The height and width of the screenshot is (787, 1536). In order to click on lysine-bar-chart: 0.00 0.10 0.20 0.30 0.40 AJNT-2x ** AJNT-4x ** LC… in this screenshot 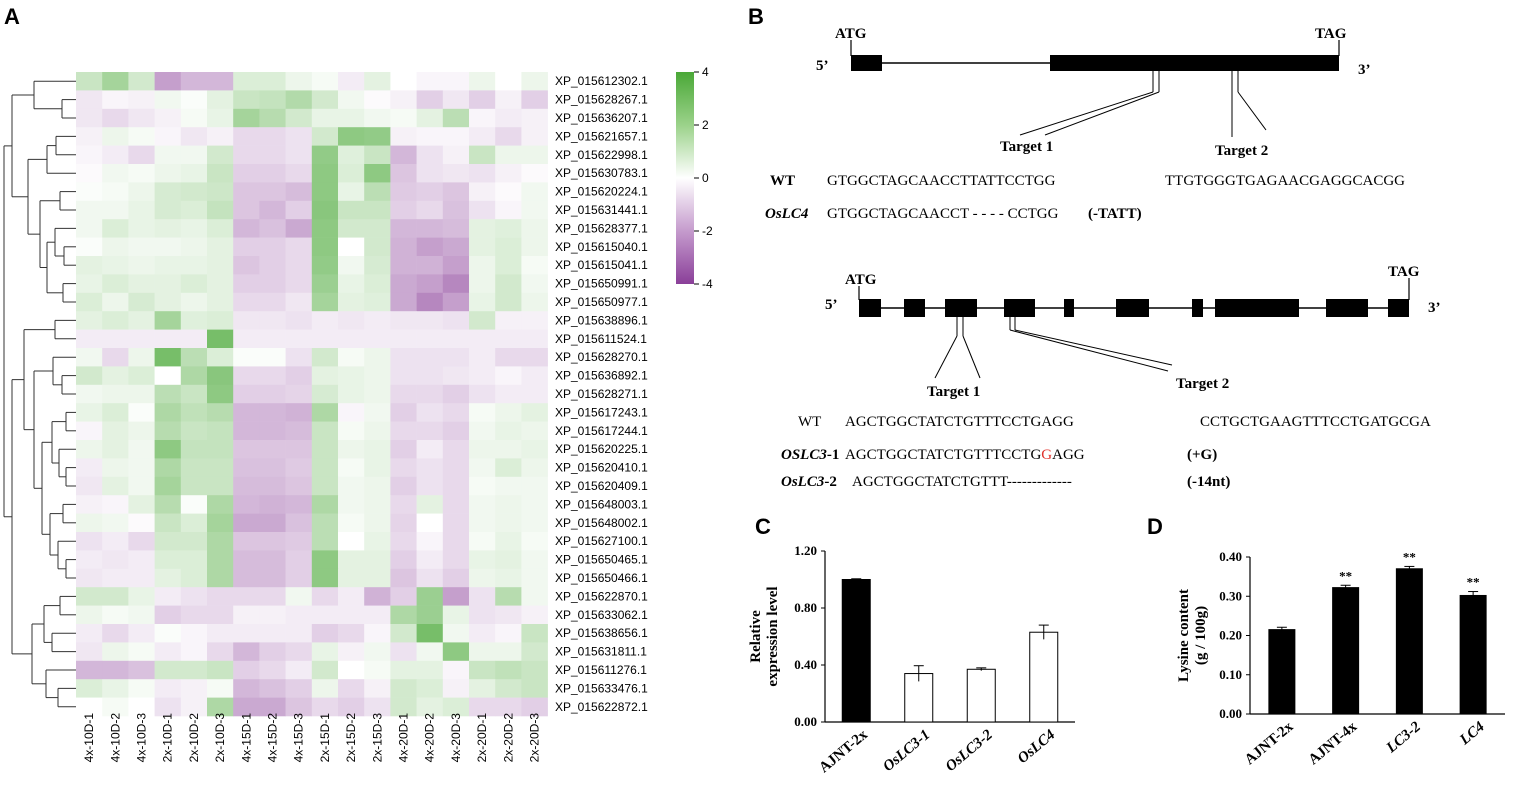, I will do `click(1340, 658)`.